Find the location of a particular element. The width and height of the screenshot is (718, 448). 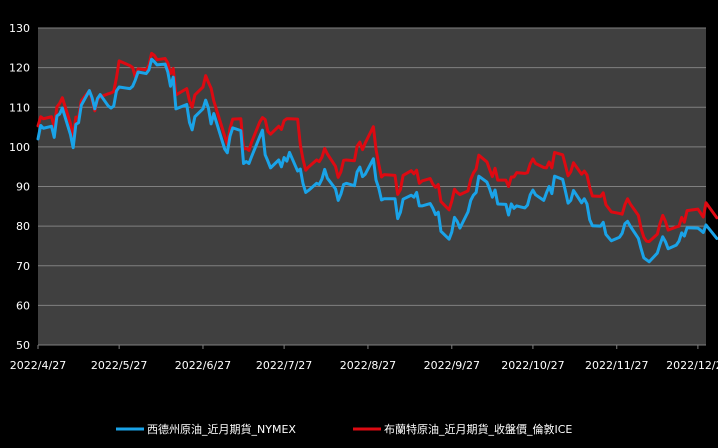

x-tick-label: 2022/7/27 is located at coordinates (284, 365).